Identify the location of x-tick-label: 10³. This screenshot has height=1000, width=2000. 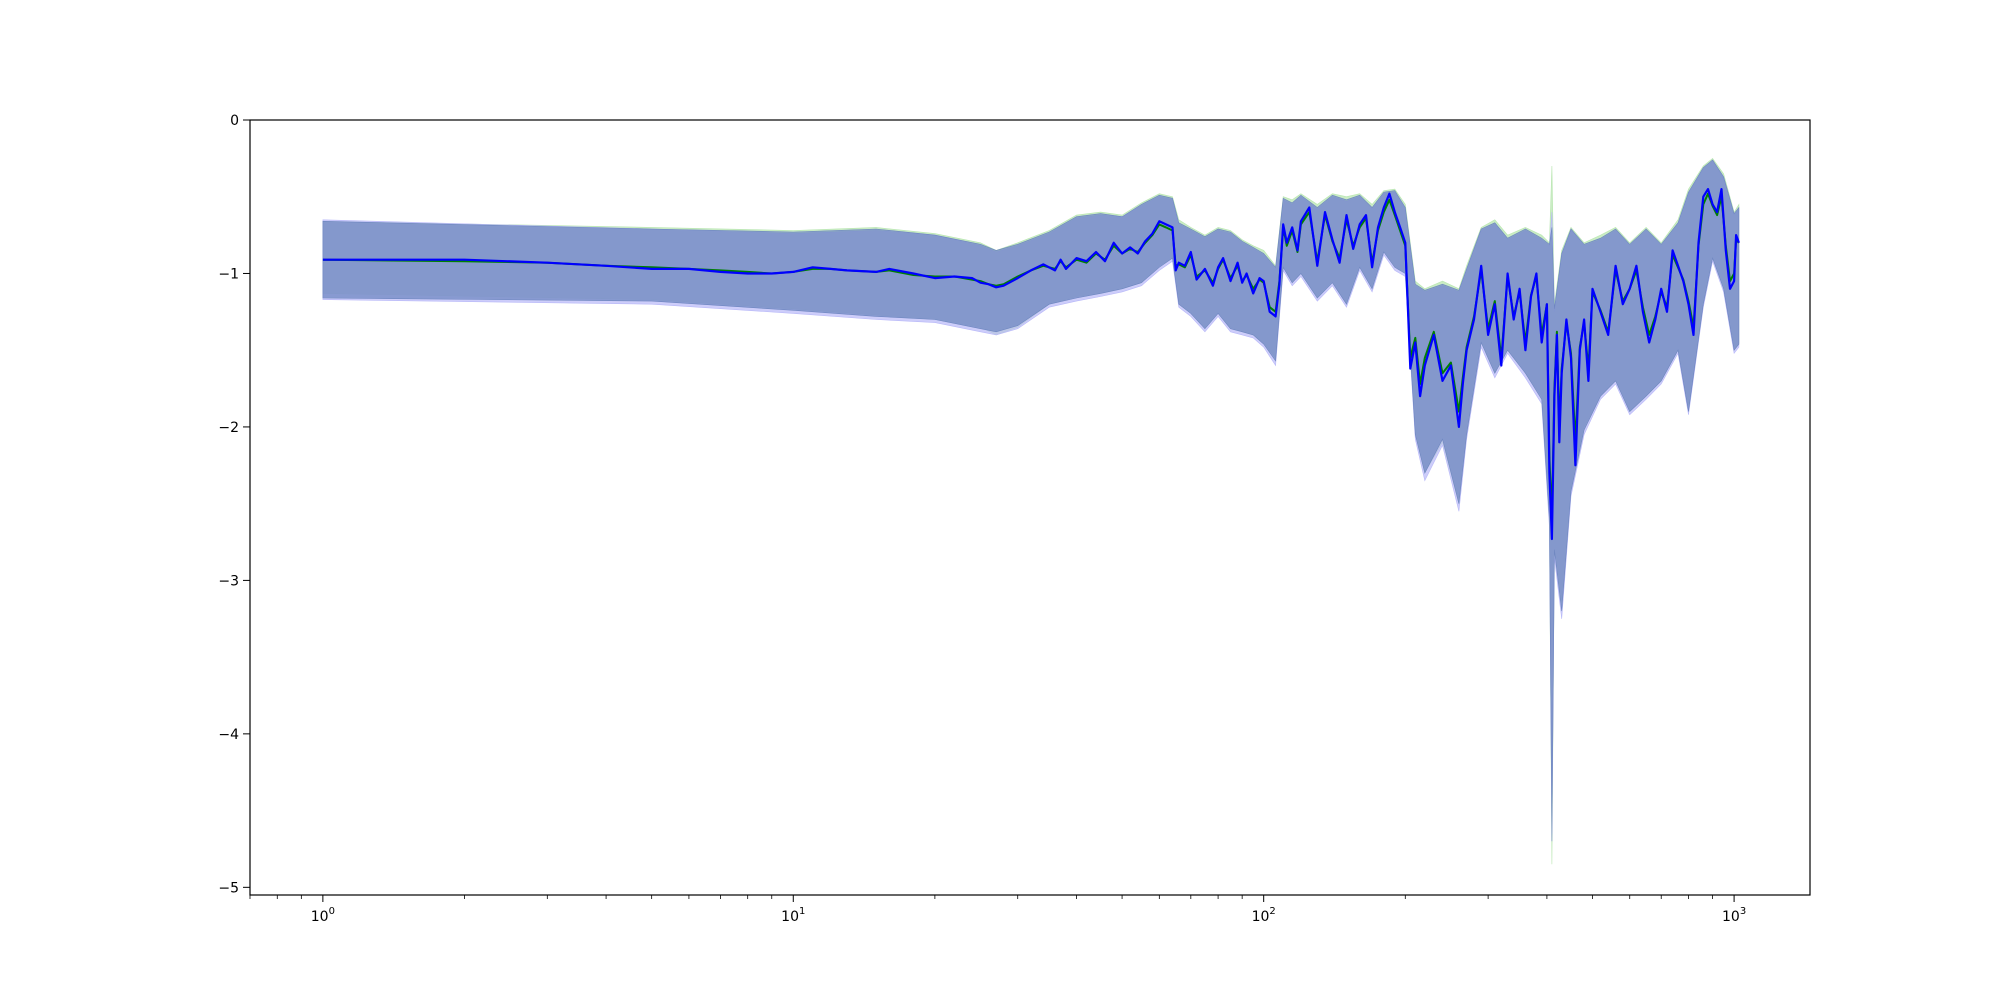
(1734, 915).